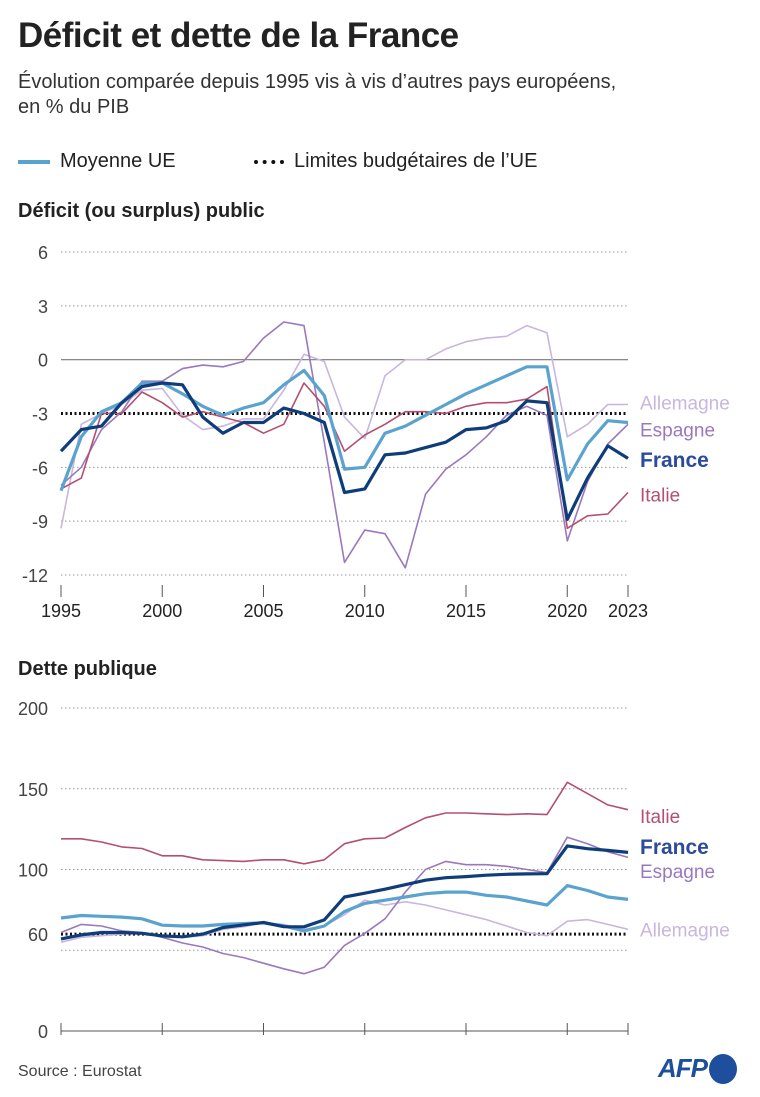 The image size is (760, 1097). What do you see at coordinates (40, 522) in the screenshot?
I see `y-tick-label: -9` at bounding box center [40, 522].